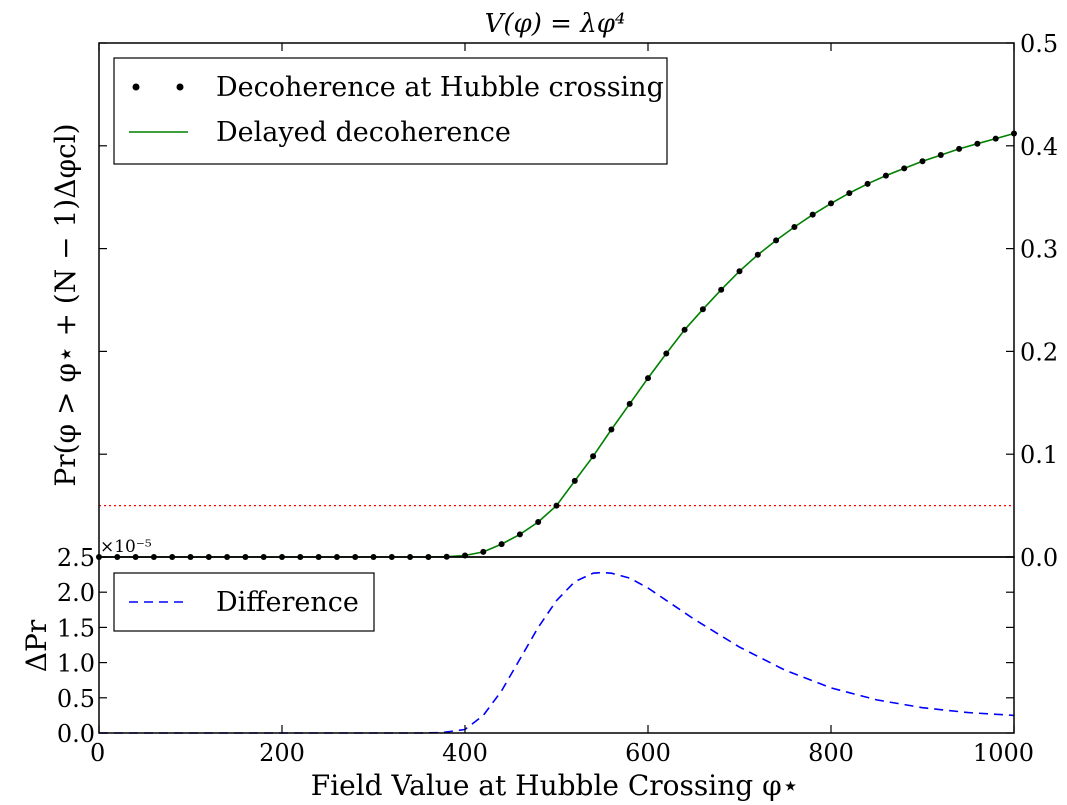 This screenshot has width=1067, height=805. I want to click on chart-title: V(φ) = λφ⁴, so click(555, 24).